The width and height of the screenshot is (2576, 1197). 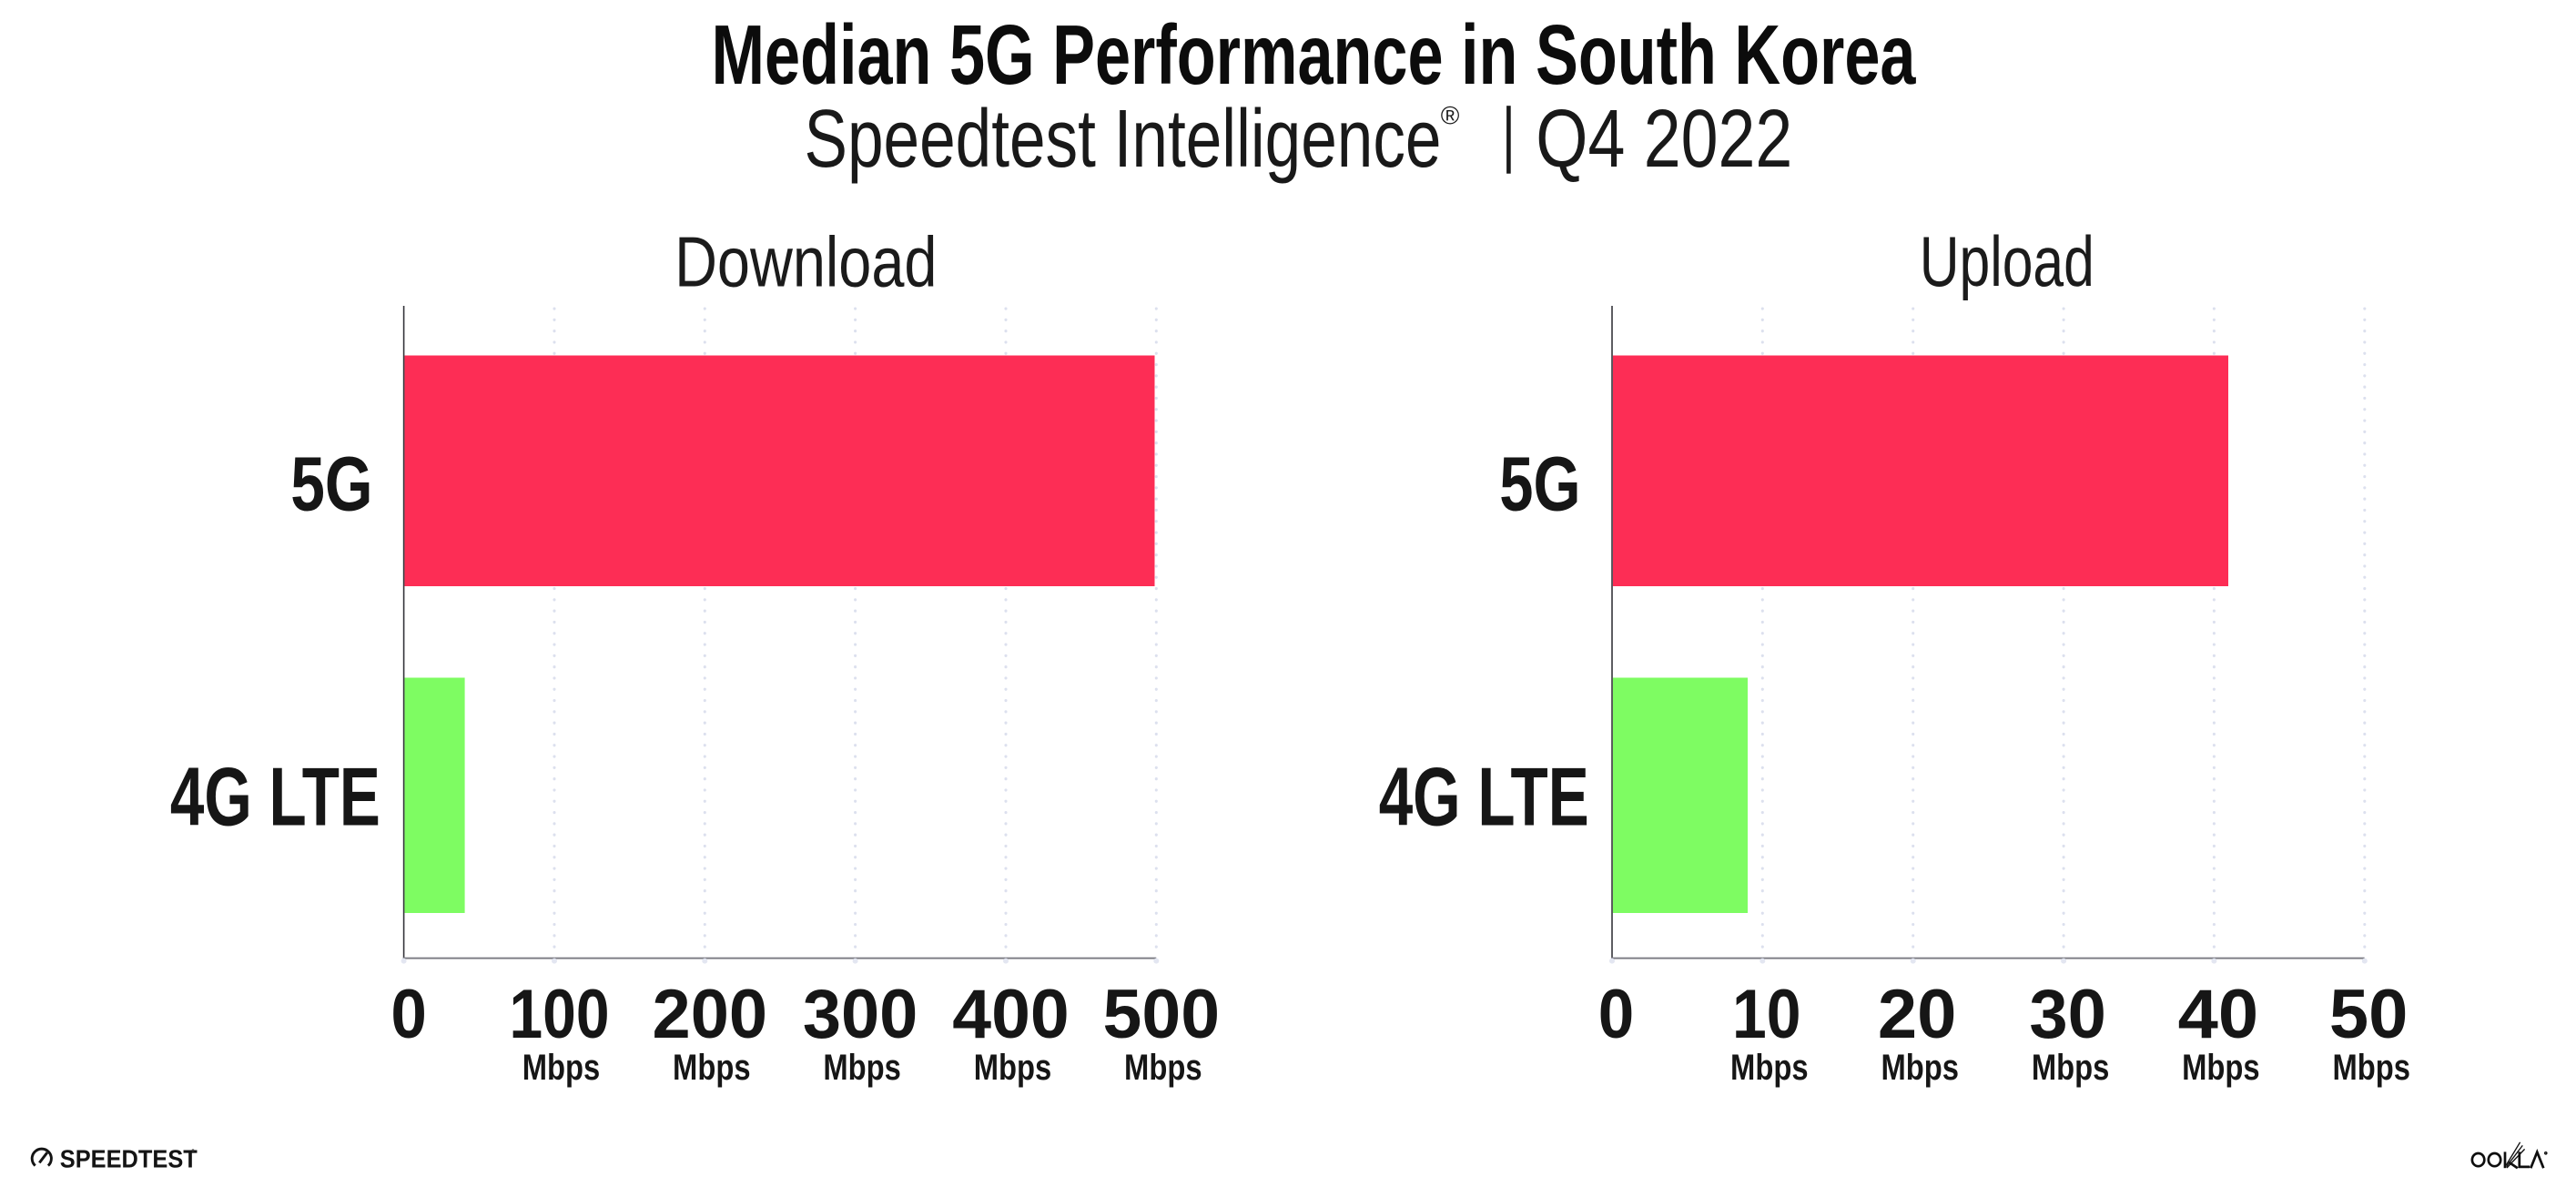 What do you see at coordinates (2007, 261) in the screenshot?
I see `svg-text: Upload` at bounding box center [2007, 261].